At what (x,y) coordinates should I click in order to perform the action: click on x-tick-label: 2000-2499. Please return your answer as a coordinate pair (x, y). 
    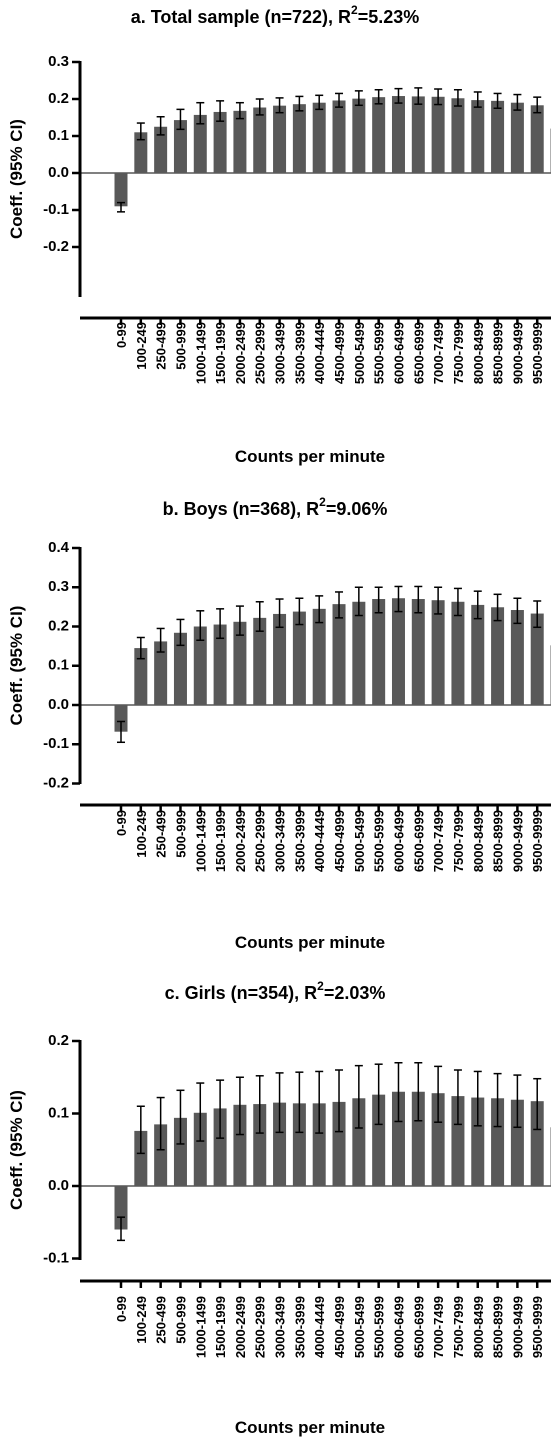
    Looking at the image, I should click on (240, 1327).